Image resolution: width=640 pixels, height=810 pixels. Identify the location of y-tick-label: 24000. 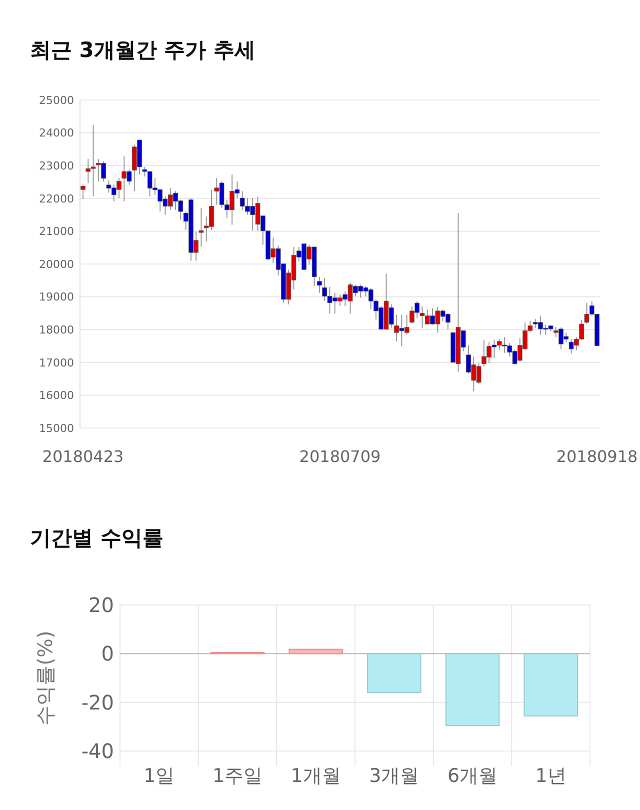
(56, 133).